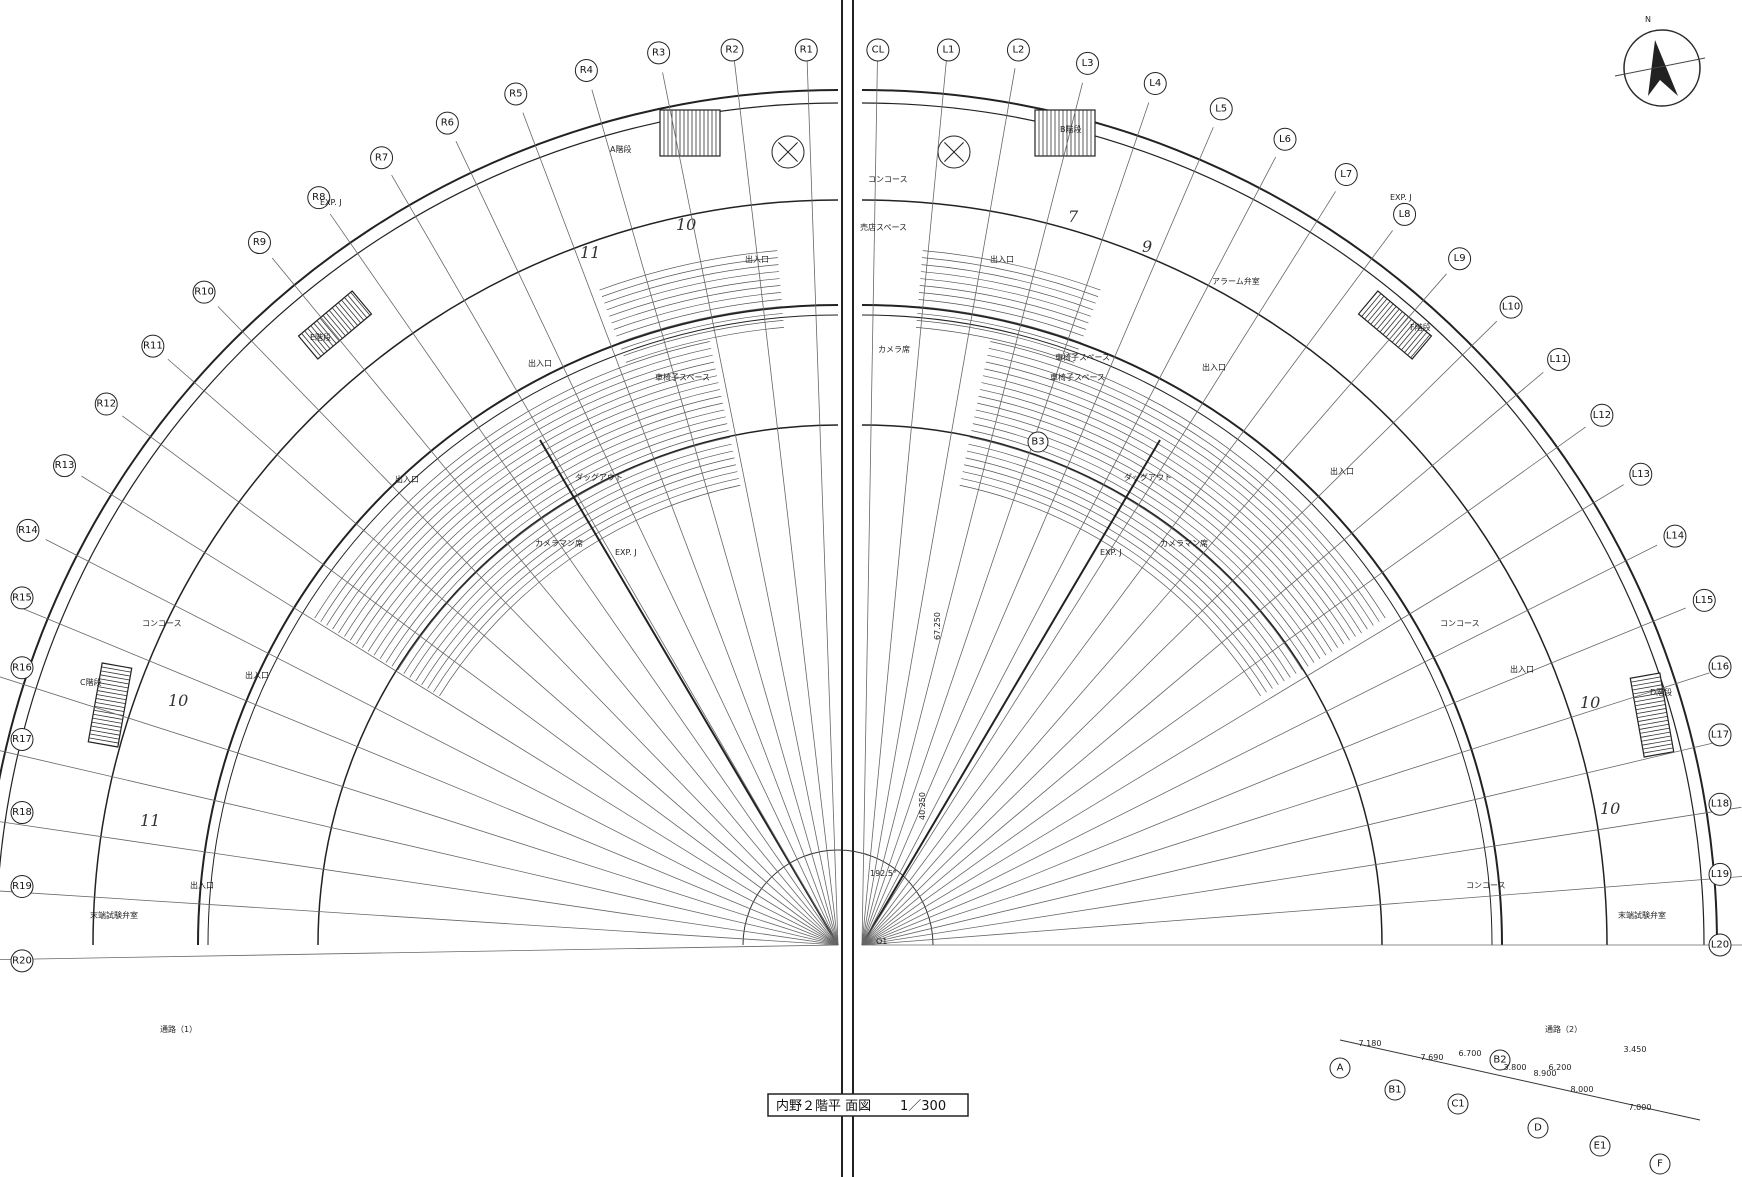 The image size is (1742, 1177). What do you see at coordinates (590, 252) in the screenshot?
I see `handwritten-number: 11` at bounding box center [590, 252].